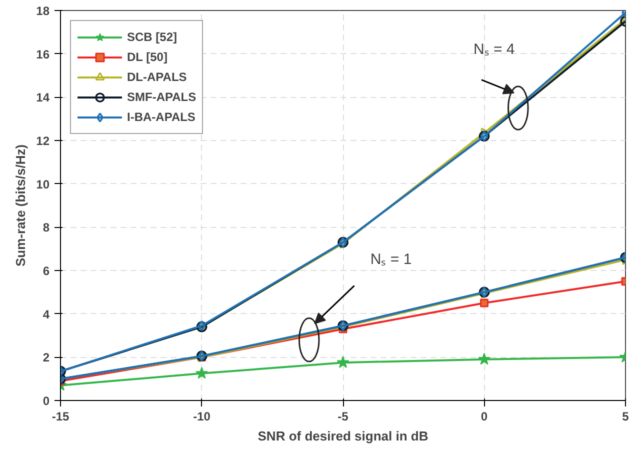  What do you see at coordinates (161, 117) in the screenshot?
I see `legend-label: I-BA-APALS` at bounding box center [161, 117].